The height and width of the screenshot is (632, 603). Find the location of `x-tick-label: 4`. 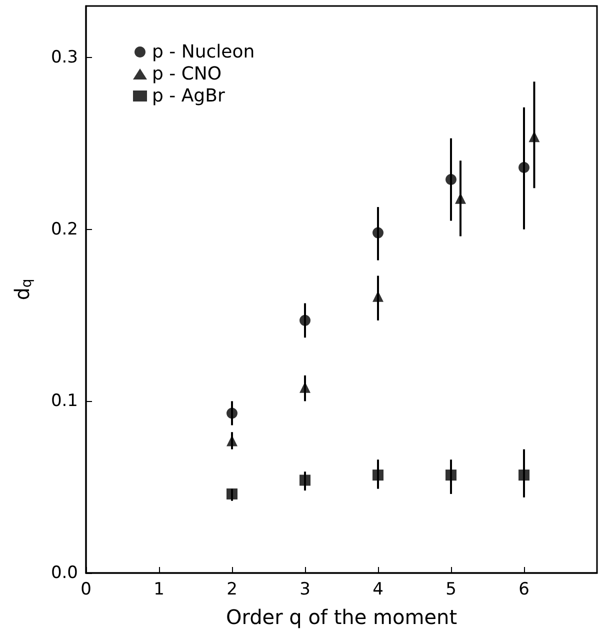

x-tick-label: 4 is located at coordinates (378, 590).